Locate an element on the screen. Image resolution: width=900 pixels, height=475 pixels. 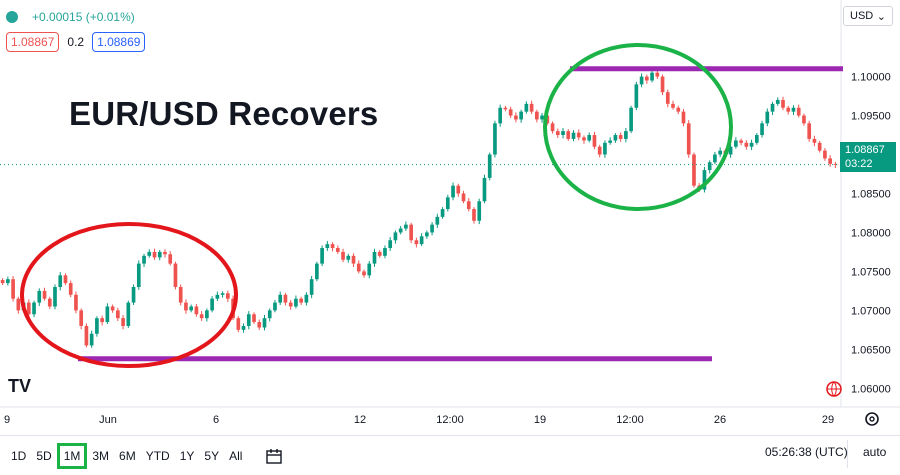
timeframe-3m-button: 3M is located at coordinates (101, 455).